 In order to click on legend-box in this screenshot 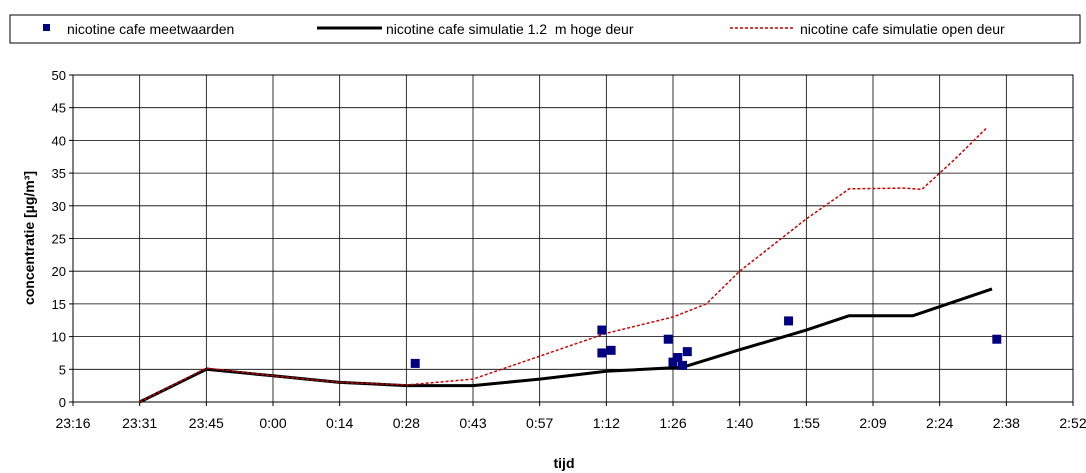, I will do `click(545, 29)`.